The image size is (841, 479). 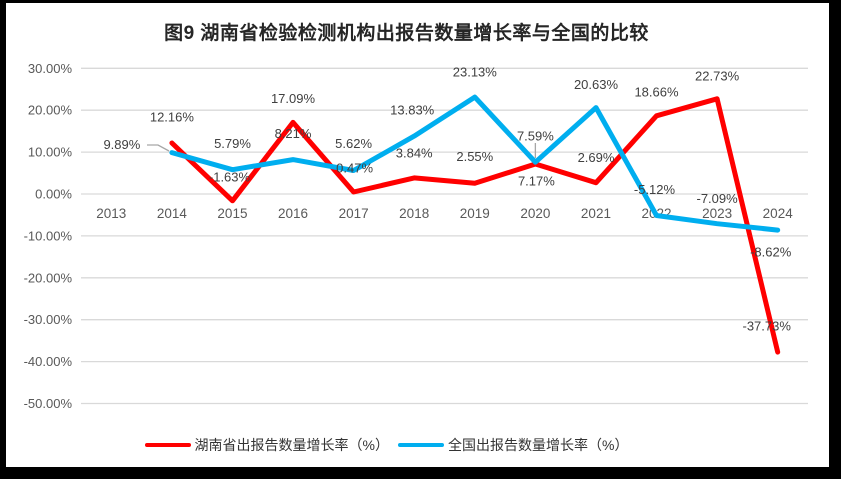 I want to click on data-label: 5.62%, so click(x=353, y=143).